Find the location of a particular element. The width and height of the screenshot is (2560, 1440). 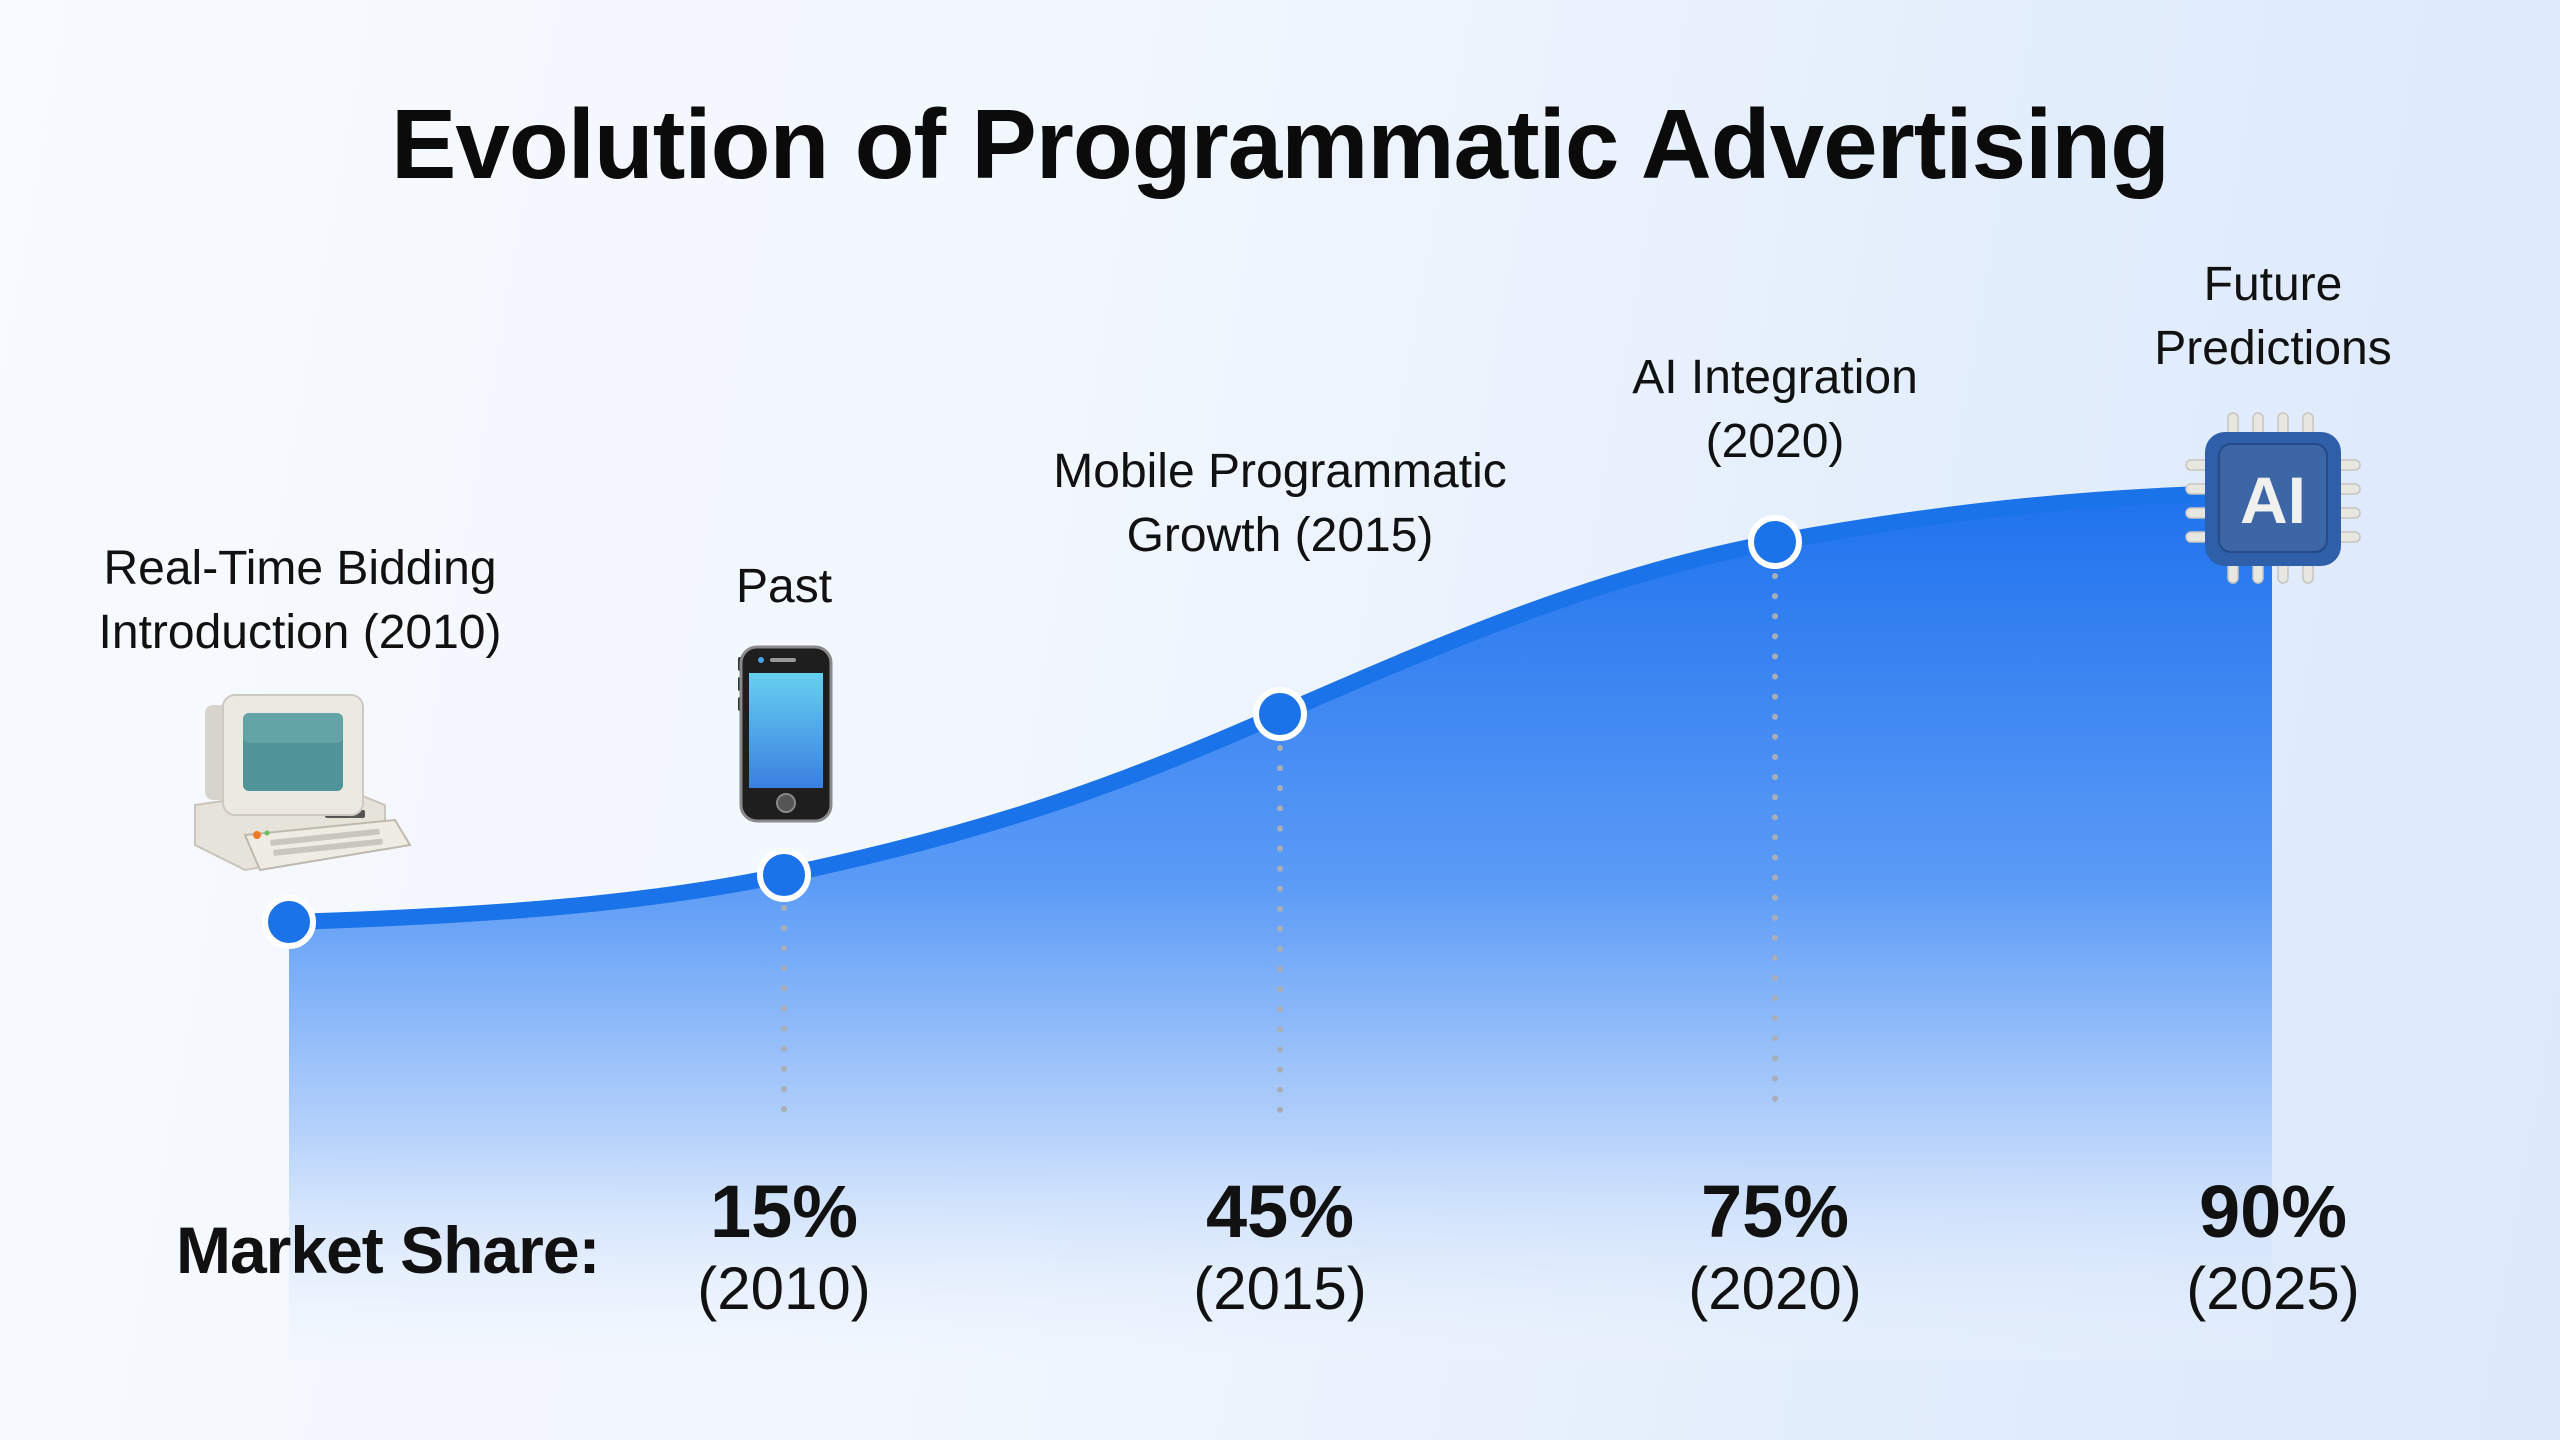

ai-chip-icon: AI is located at coordinates (2273, 498).